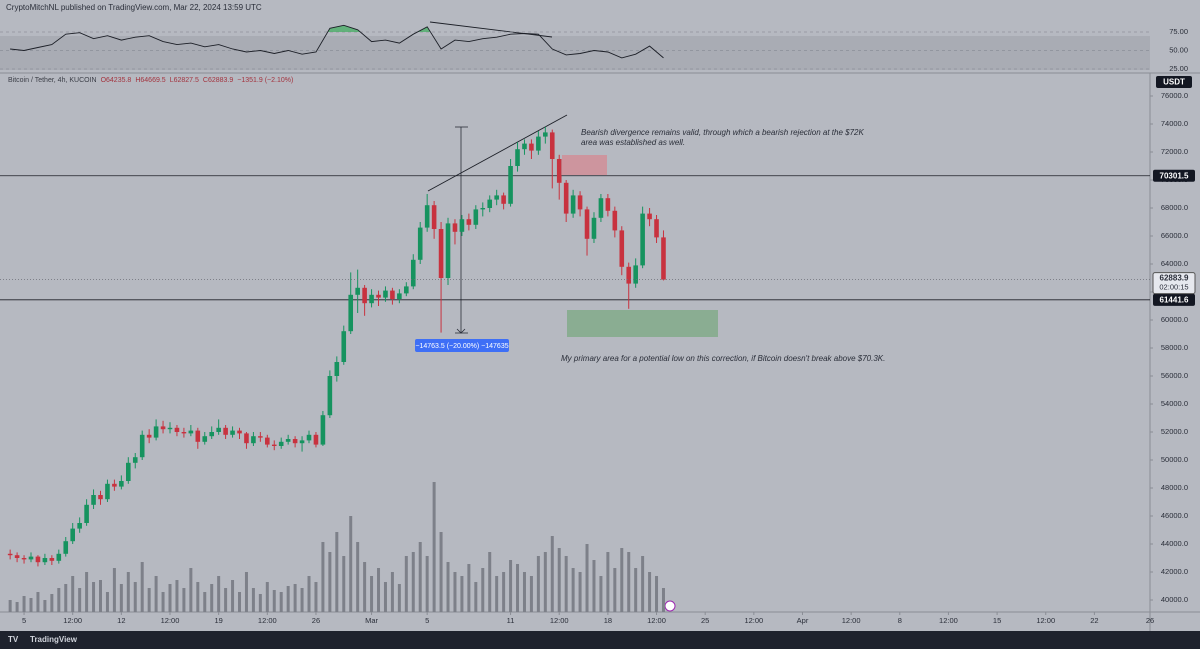 Image resolution: width=1200 pixels, height=649 pixels. I want to click on ohlc-change: −1351.9 (−2.10%), so click(265, 80).